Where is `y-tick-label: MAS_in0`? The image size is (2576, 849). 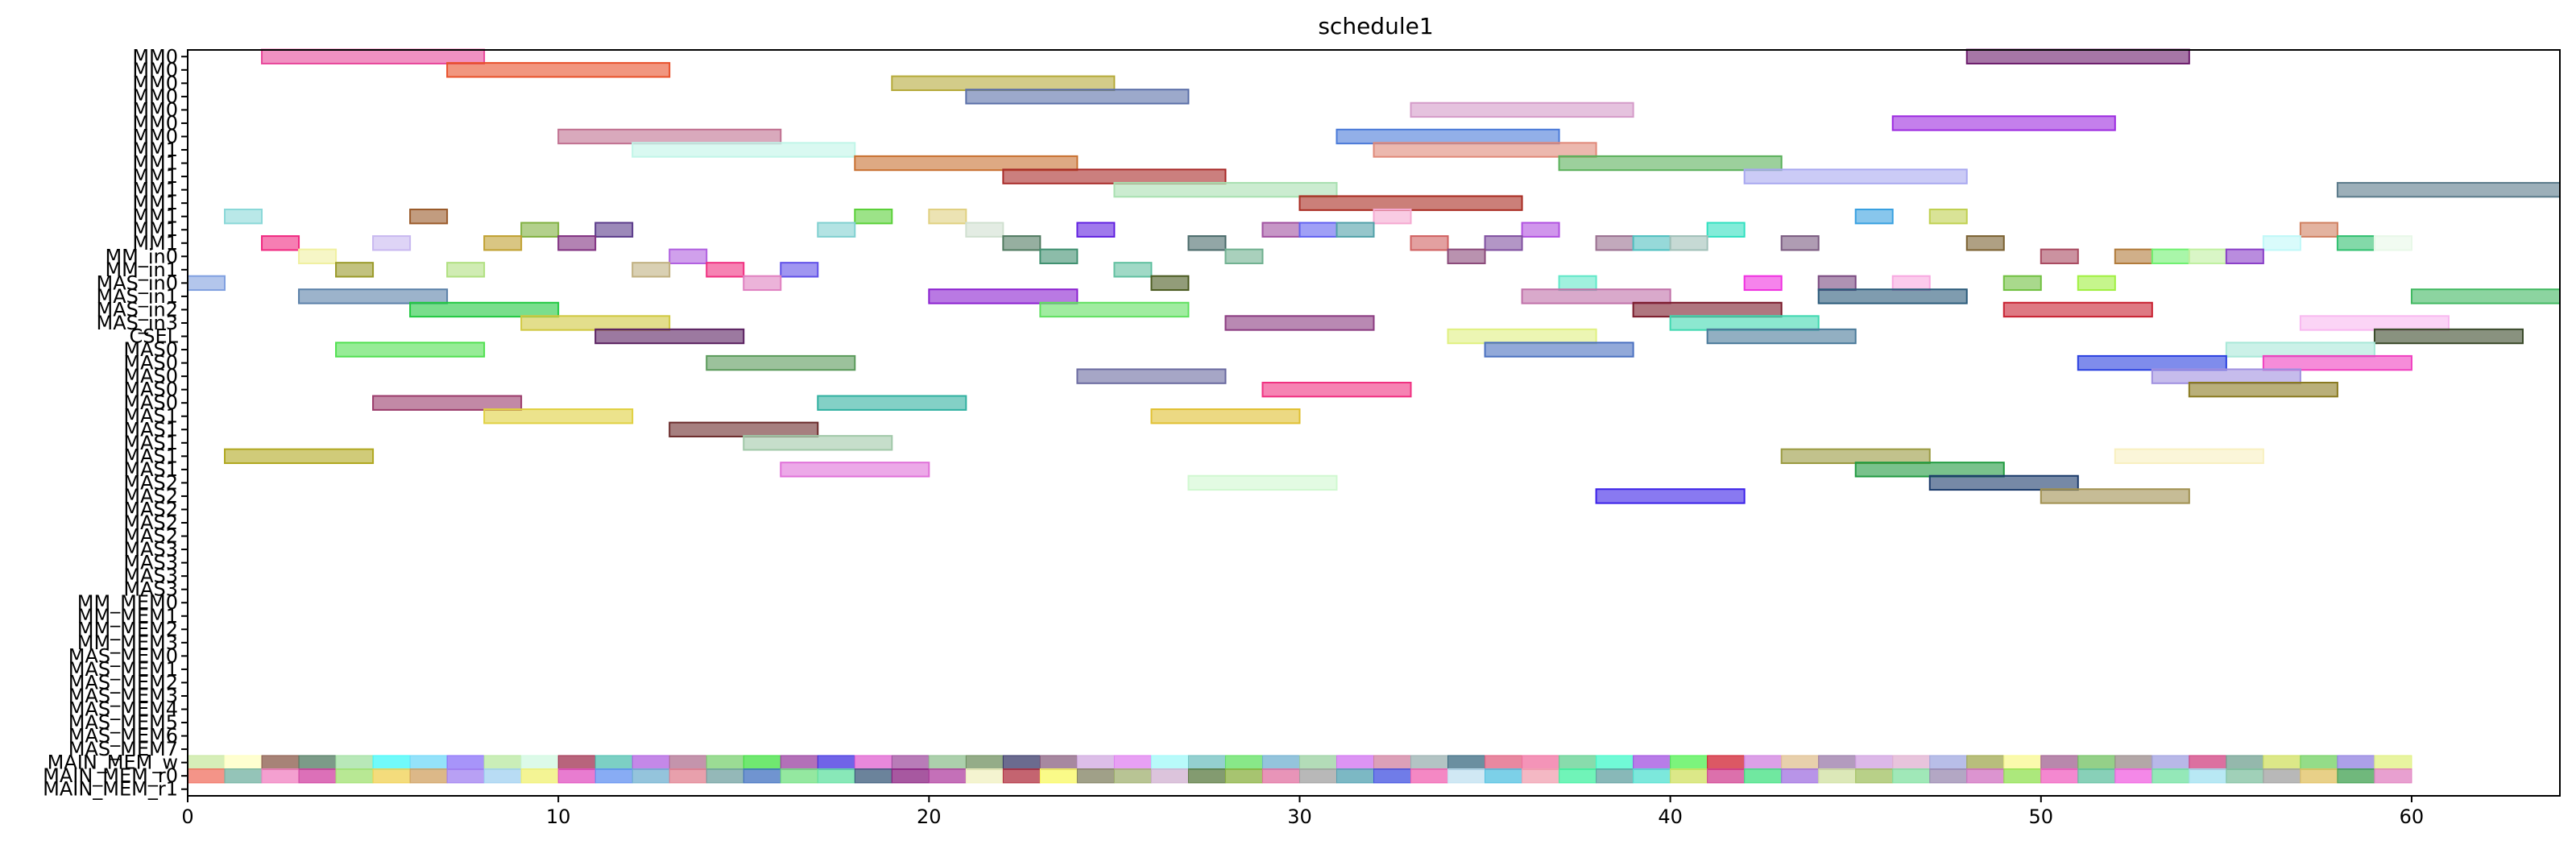
y-tick-label: MAS_in0 is located at coordinates (137, 282).